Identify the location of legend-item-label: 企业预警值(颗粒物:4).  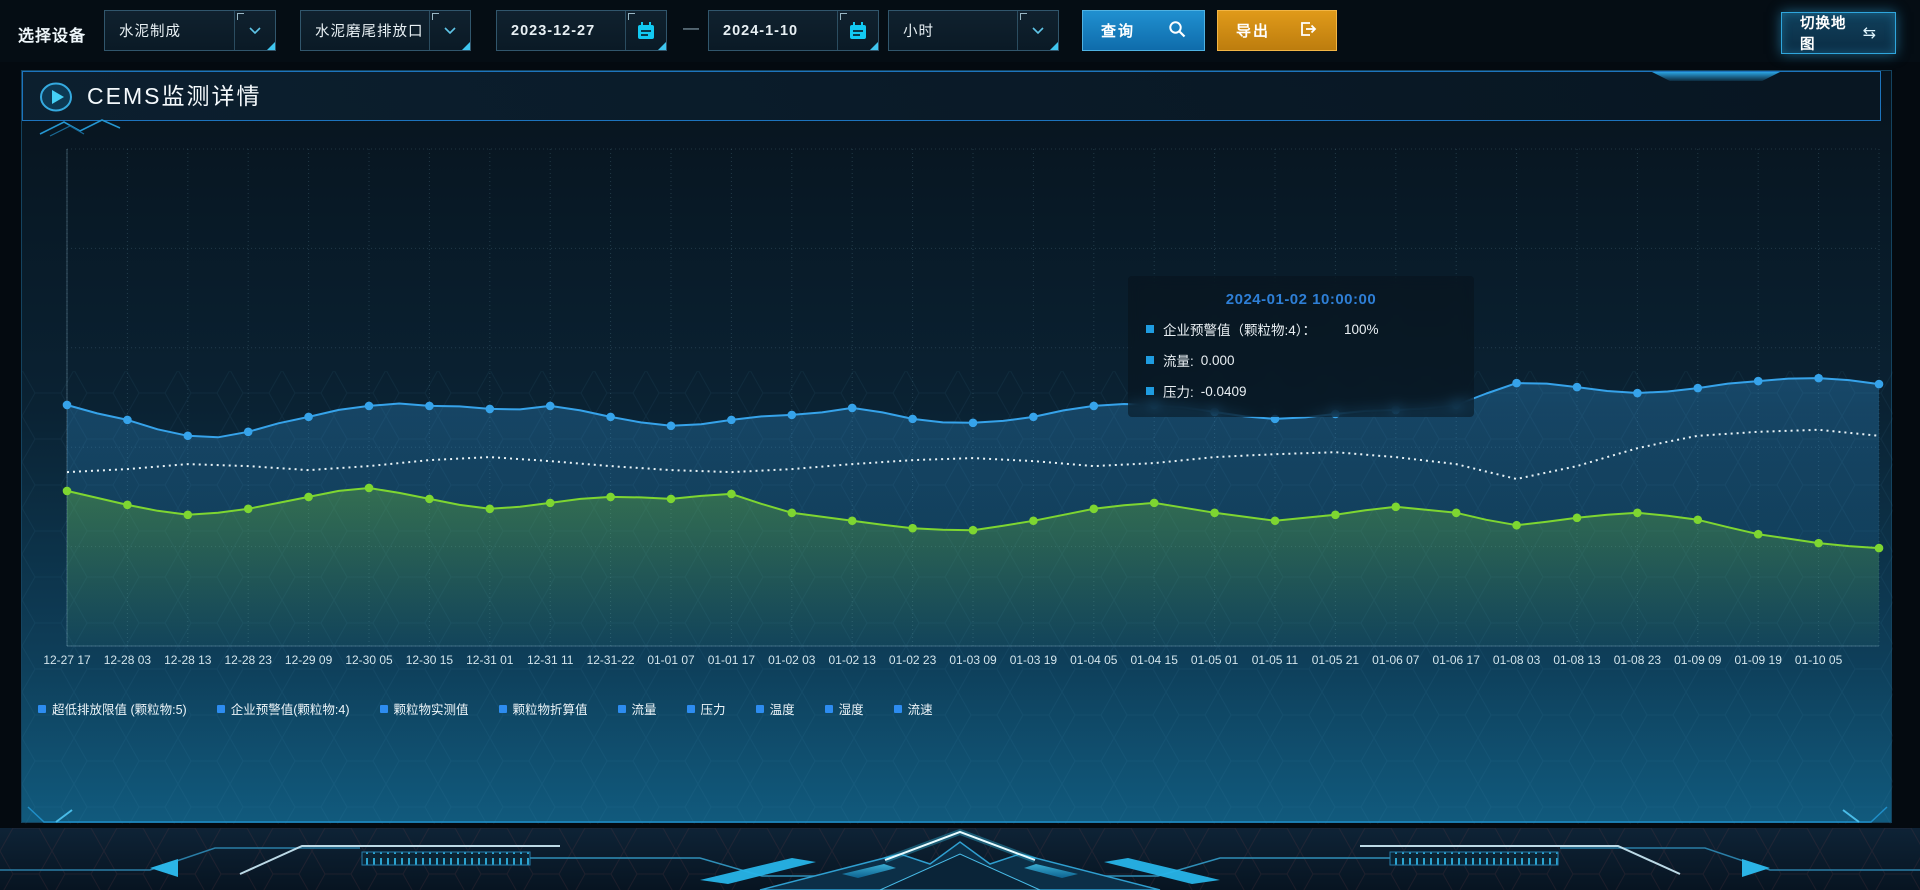
(290, 710).